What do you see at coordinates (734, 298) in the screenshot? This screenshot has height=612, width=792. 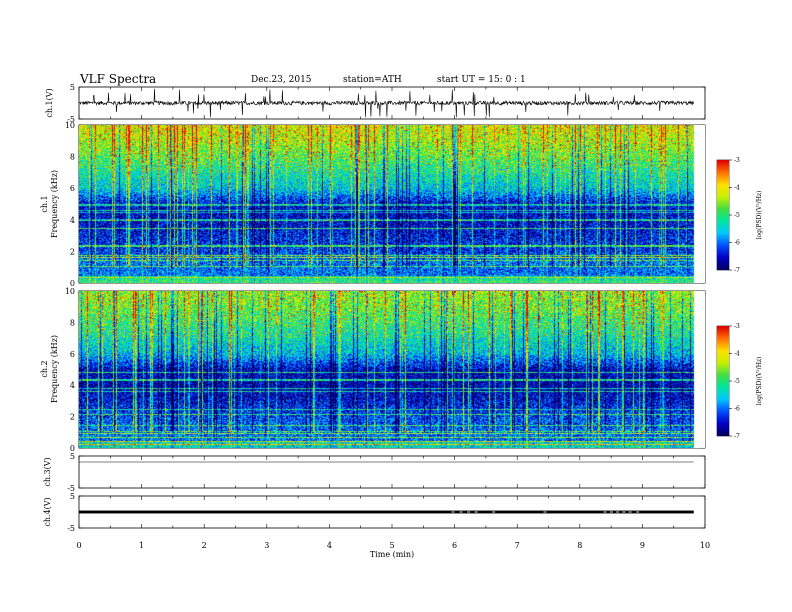 I see `colorbar-ticks: -3 -4 -5 -6 -7 -3 -4 -5 -6 -7` at bounding box center [734, 298].